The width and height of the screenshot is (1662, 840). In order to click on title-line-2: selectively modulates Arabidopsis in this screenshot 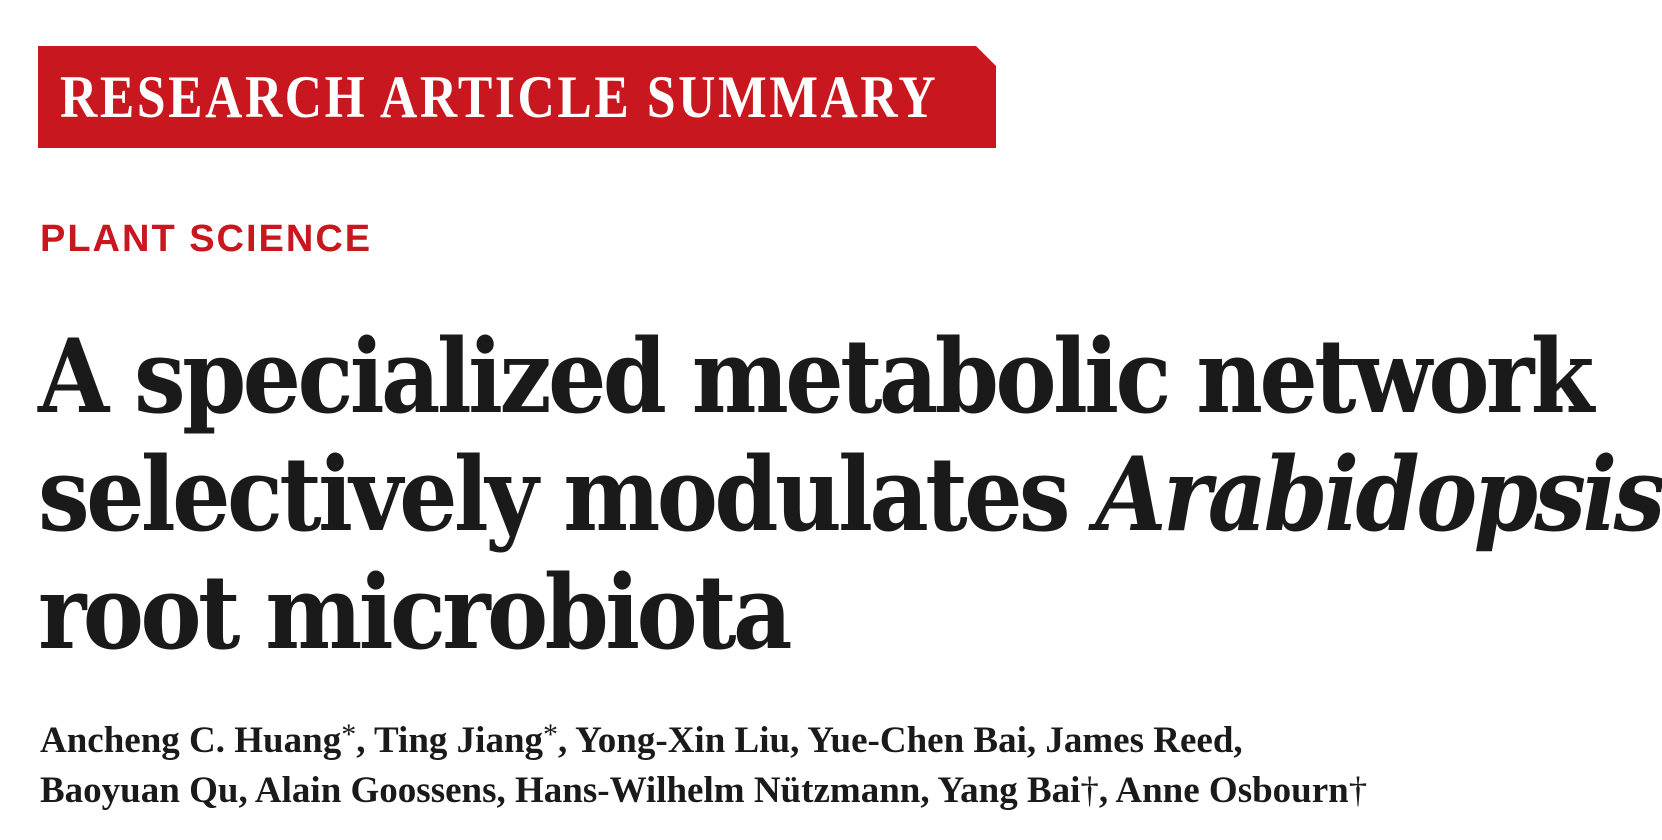, I will do `click(850, 495)`.